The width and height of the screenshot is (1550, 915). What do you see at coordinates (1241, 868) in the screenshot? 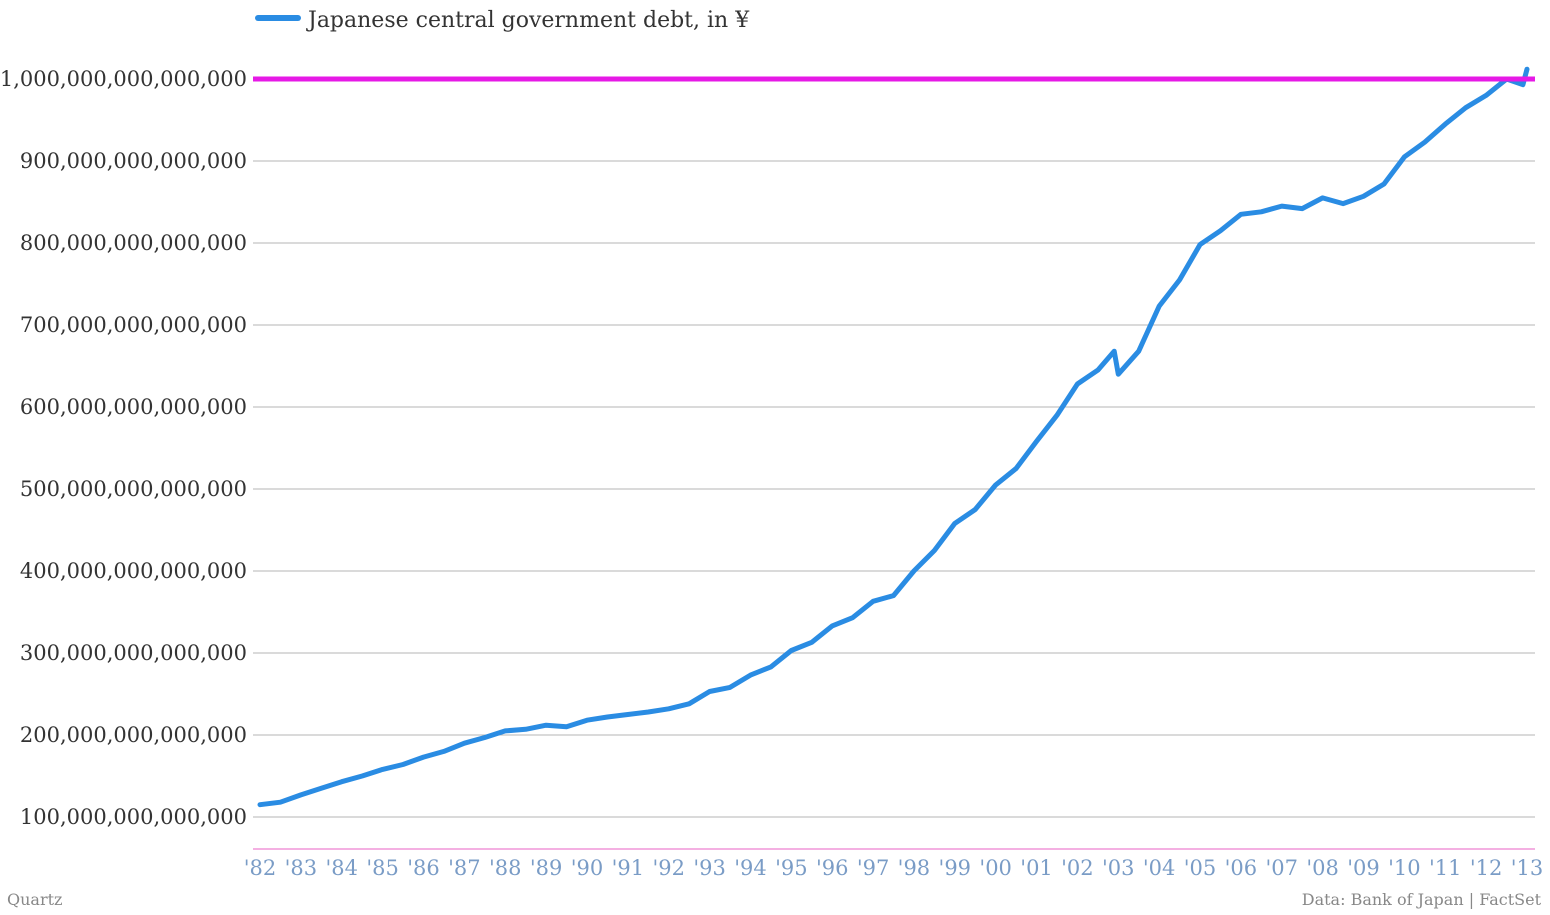
I see `x-tick-label: '06` at bounding box center [1241, 868].